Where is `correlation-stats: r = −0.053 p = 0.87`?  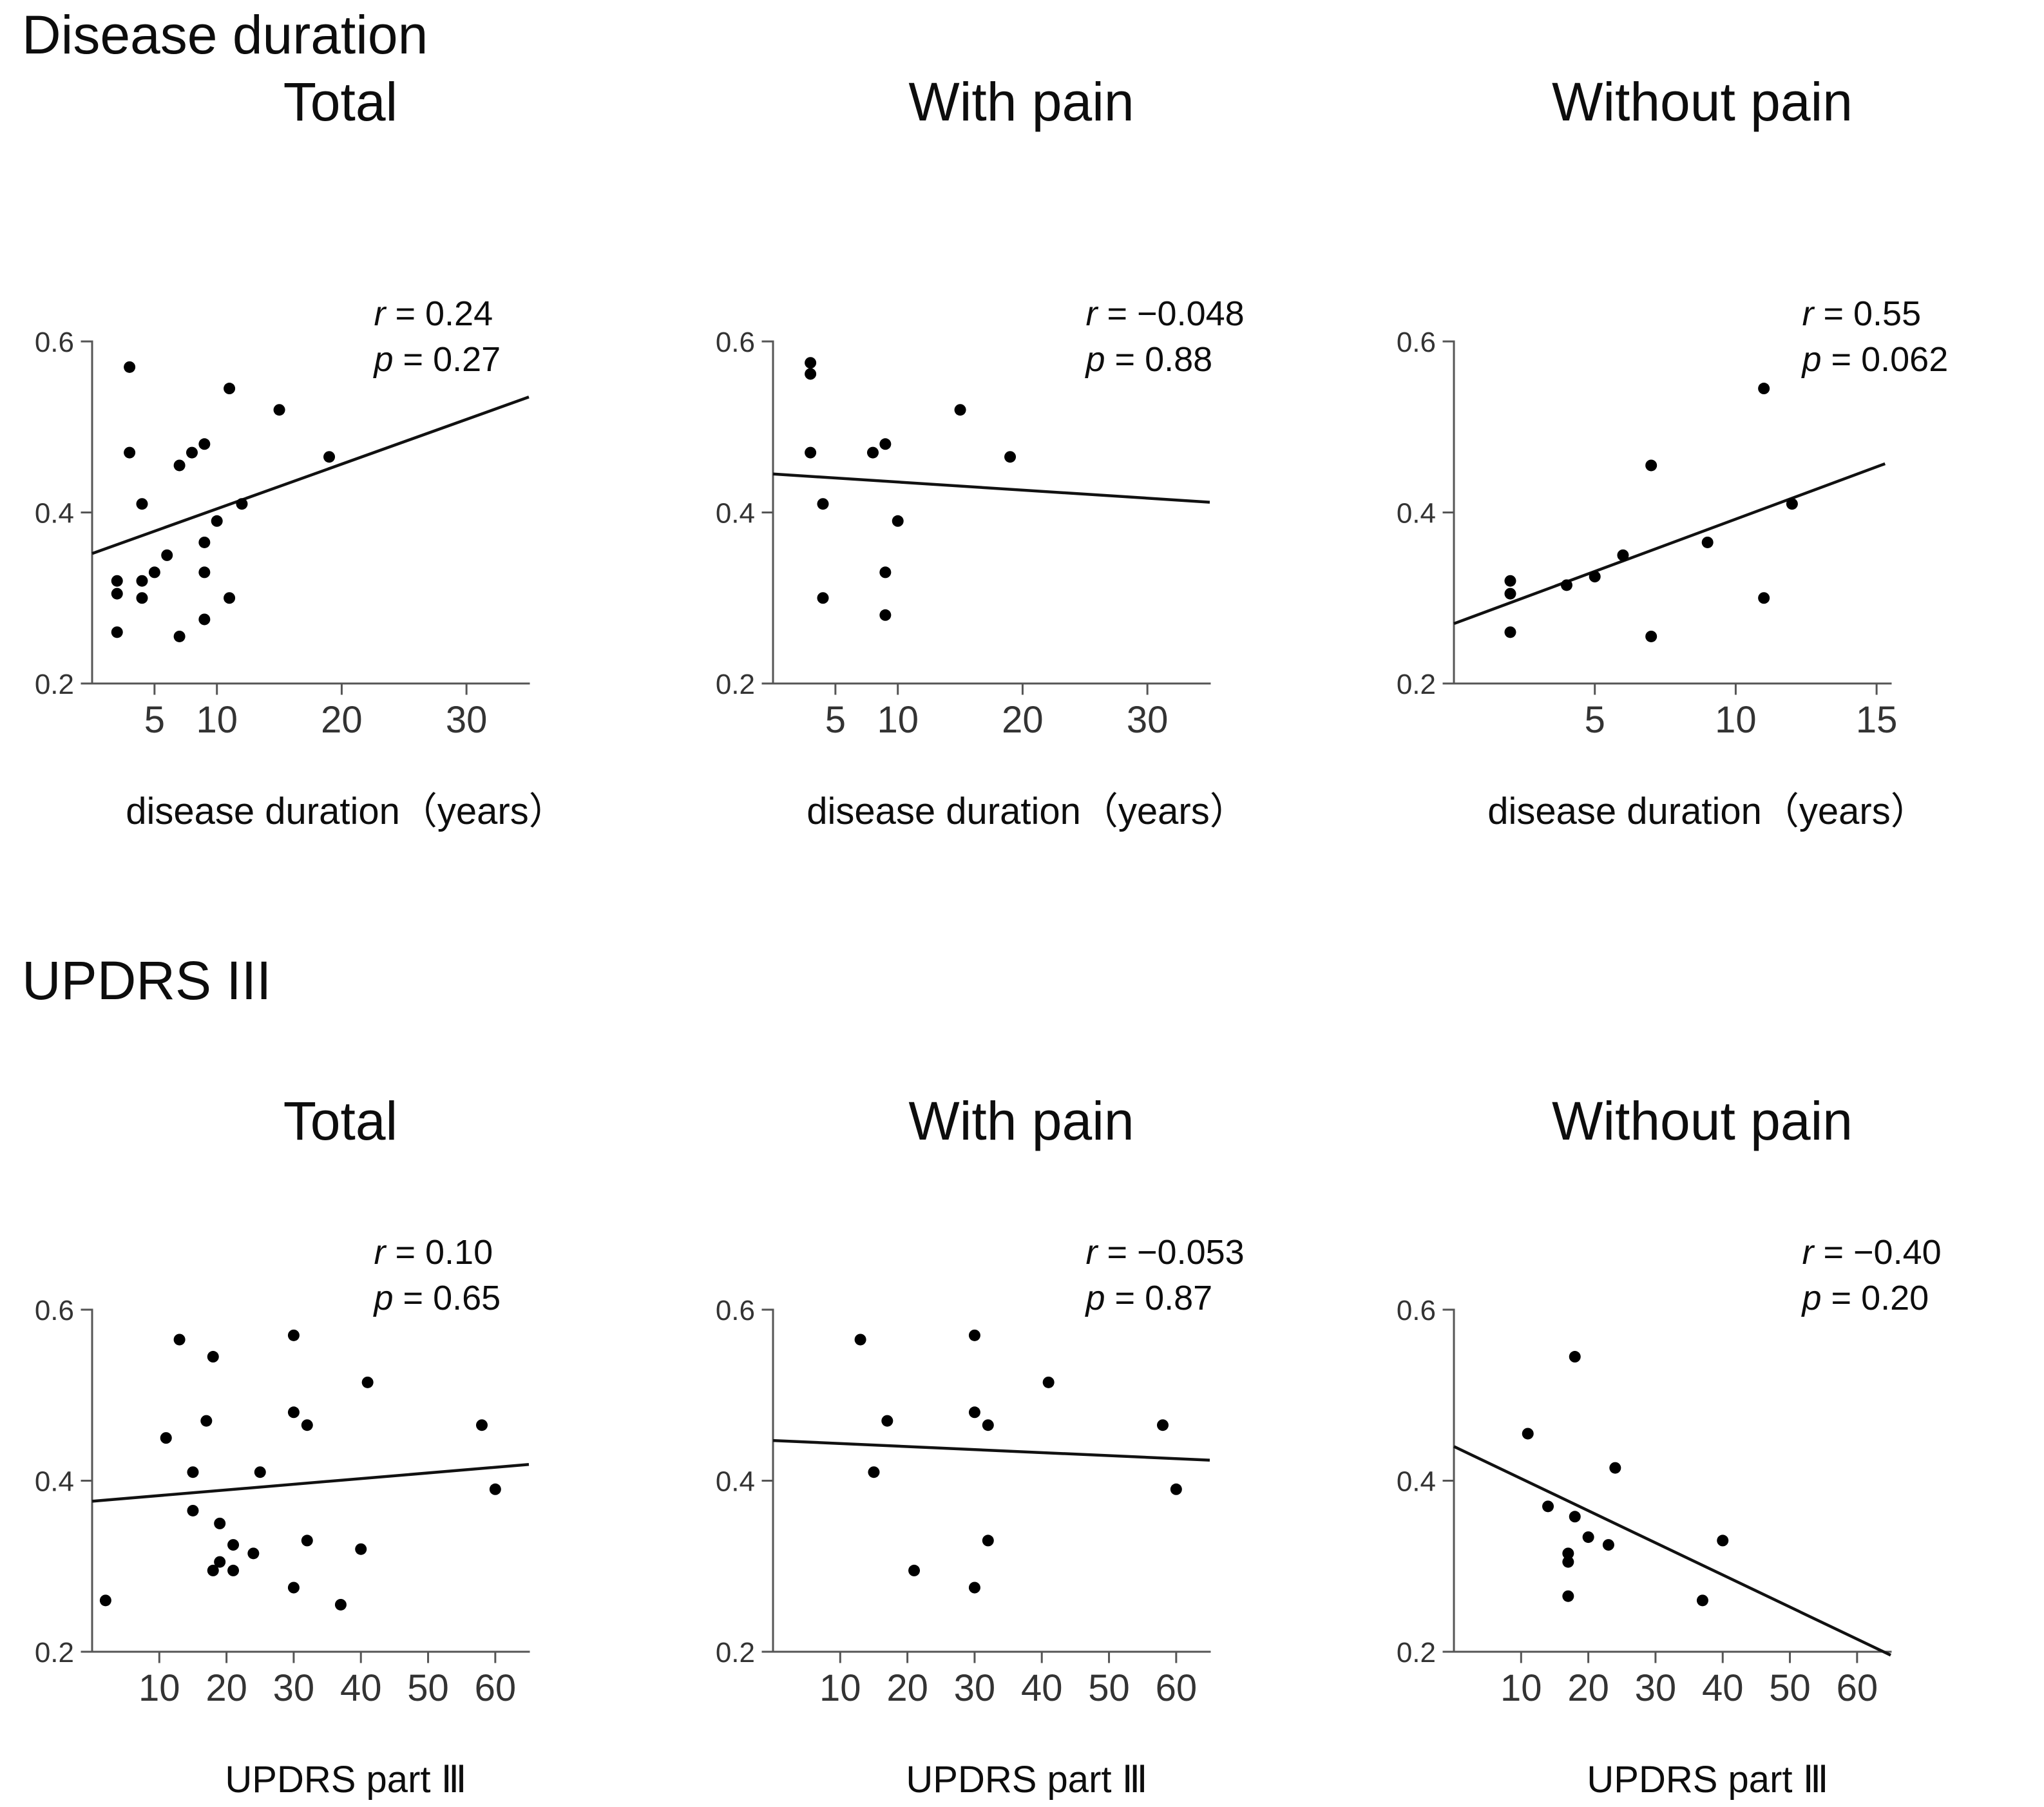 correlation-stats: r = −0.053 p = 0.87 is located at coordinates (1165, 1276).